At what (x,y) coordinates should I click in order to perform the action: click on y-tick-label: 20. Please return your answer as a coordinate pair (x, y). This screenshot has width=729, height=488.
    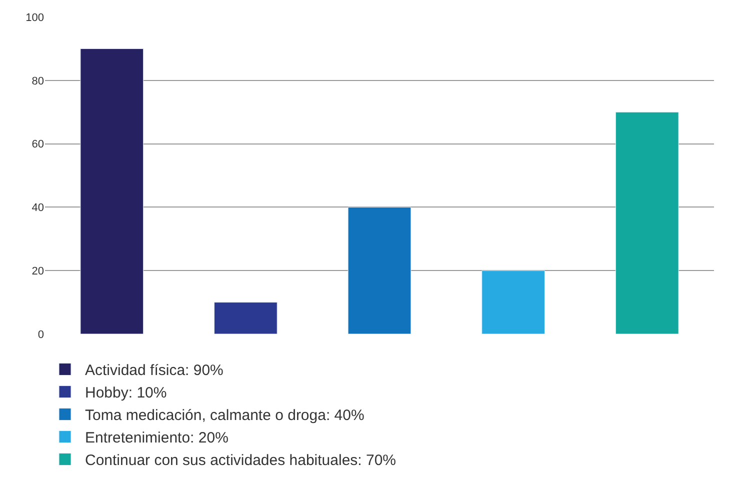
    Looking at the image, I should click on (38, 271).